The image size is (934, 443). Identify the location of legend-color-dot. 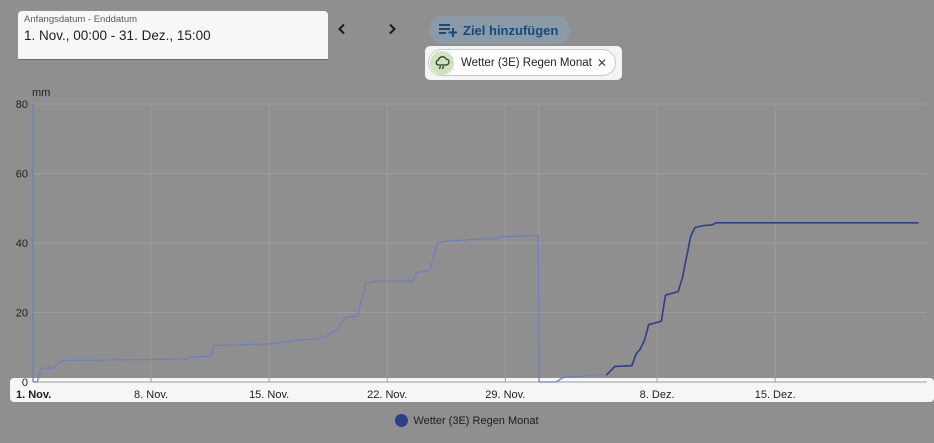
(402, 420).